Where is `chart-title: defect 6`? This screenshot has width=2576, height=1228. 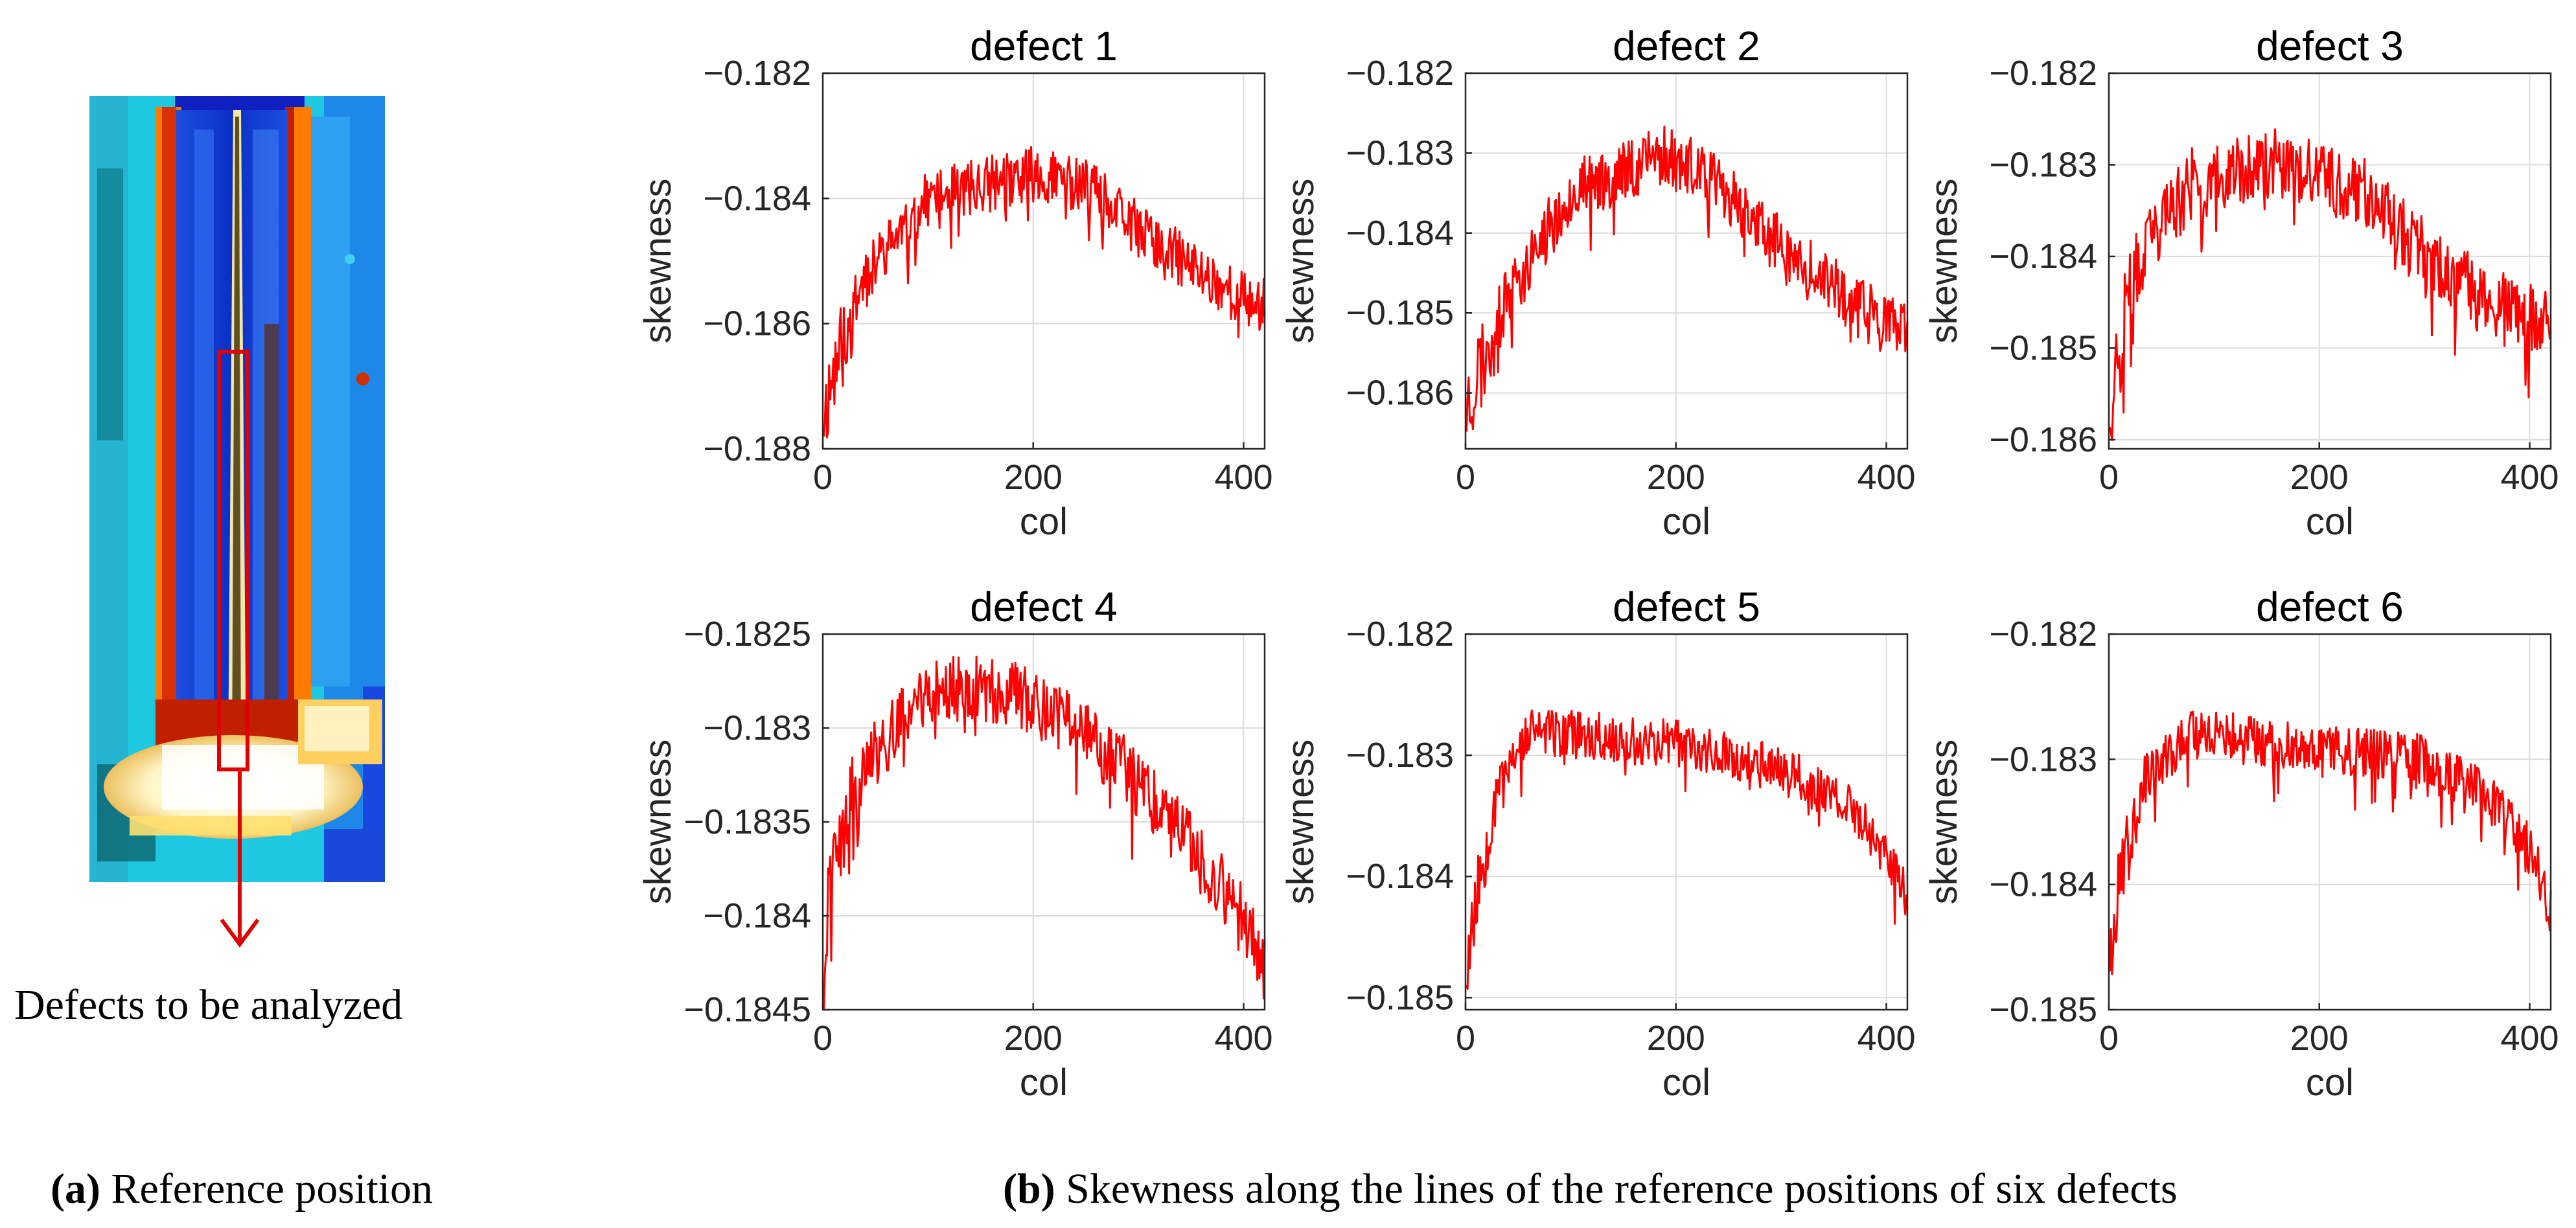
chart-title: defect 6 is located at coordinates (2330, 607).